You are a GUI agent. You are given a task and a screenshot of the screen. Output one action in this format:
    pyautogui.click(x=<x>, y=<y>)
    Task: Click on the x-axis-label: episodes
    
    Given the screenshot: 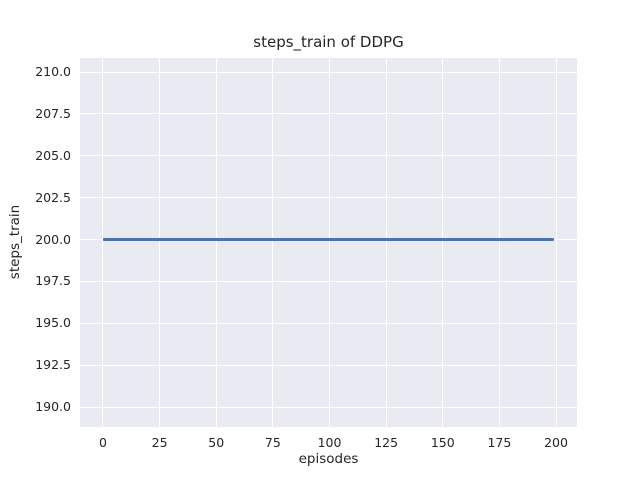 What is the action you would take?
    pyautogui.click(x=328, y=459)
    